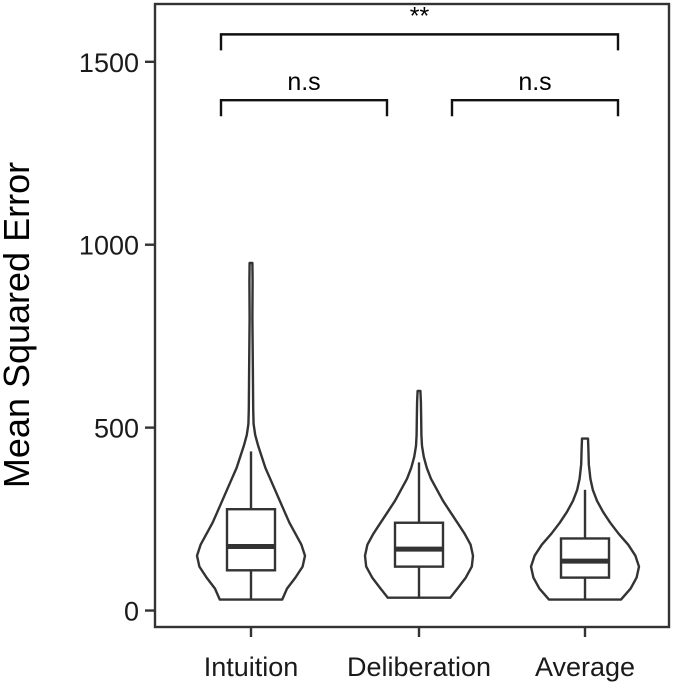  Describe the element at coordinates (117, 337) in the screenshot. I see `y-axis: 0 500 1000 1500` at that location.